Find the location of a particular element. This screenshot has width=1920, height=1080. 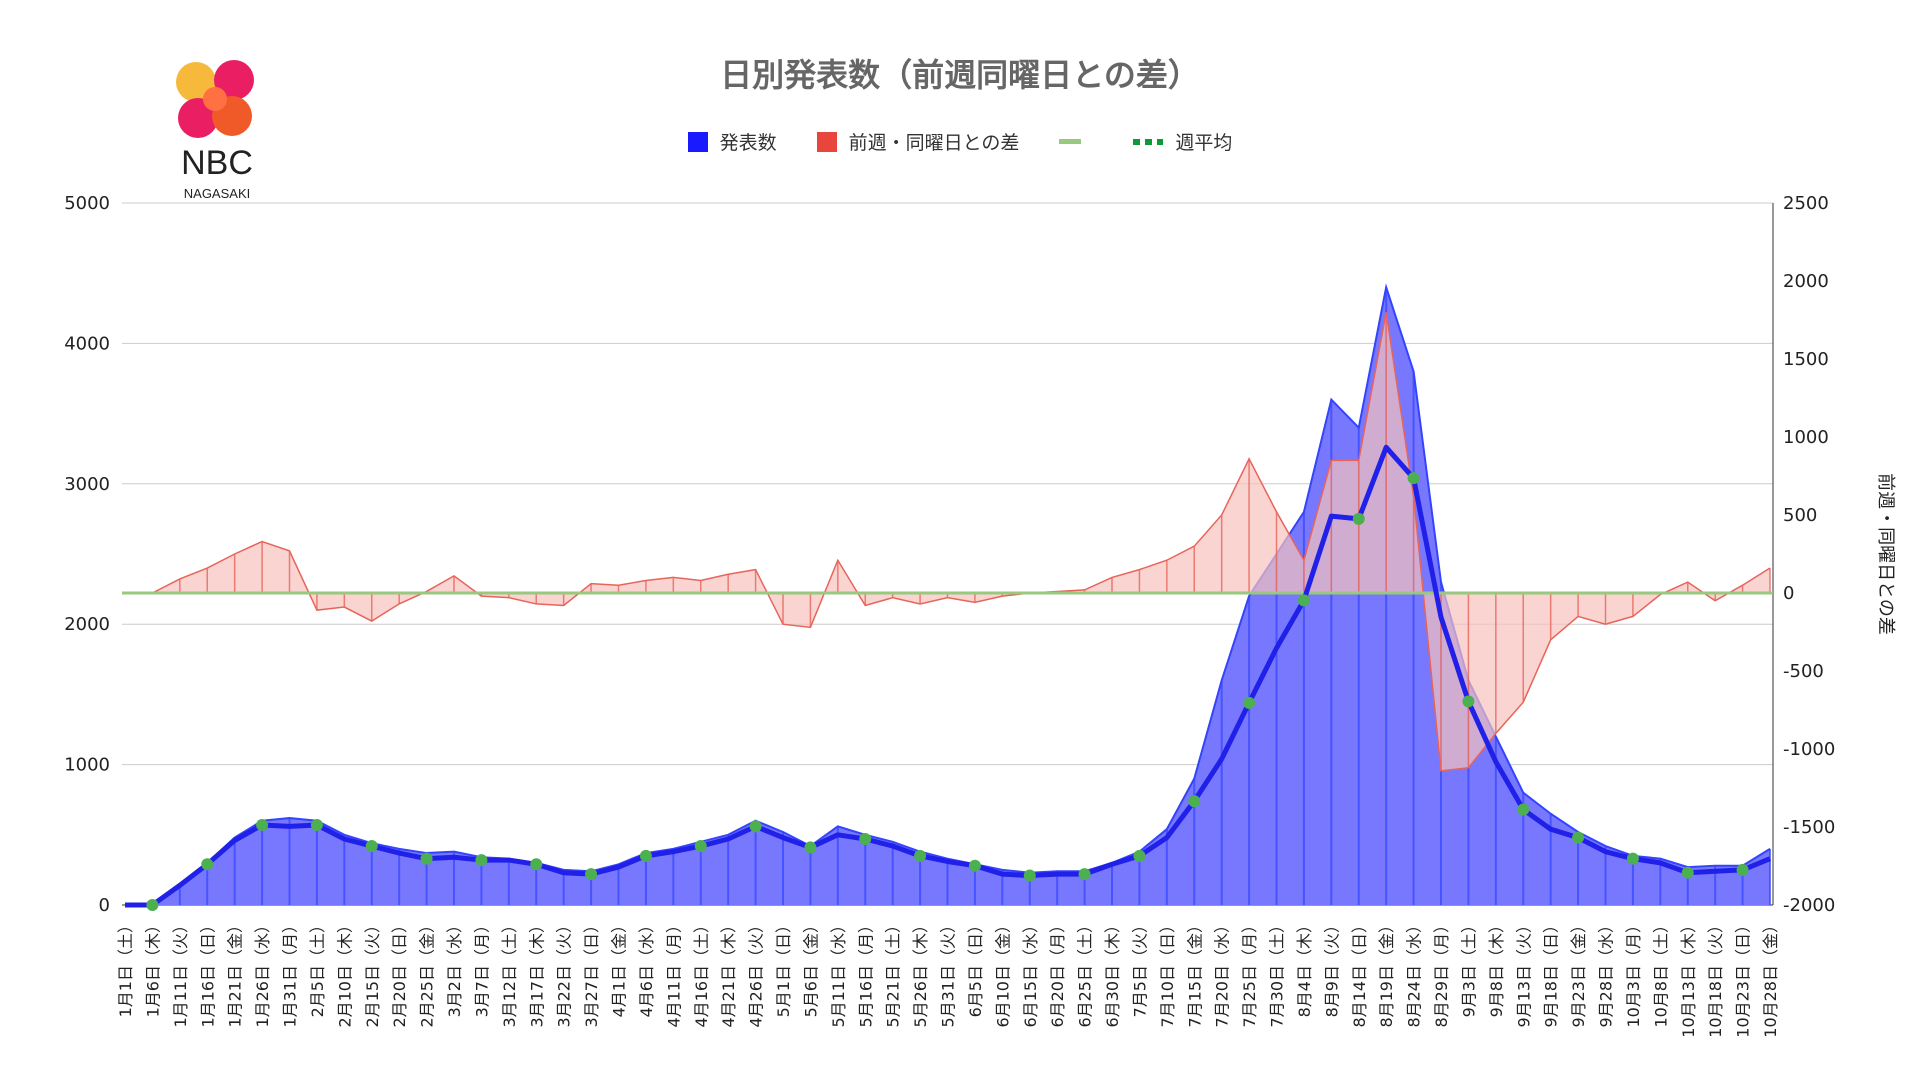

right-tick-label: 1500 is located at coordinates (1806, 359).